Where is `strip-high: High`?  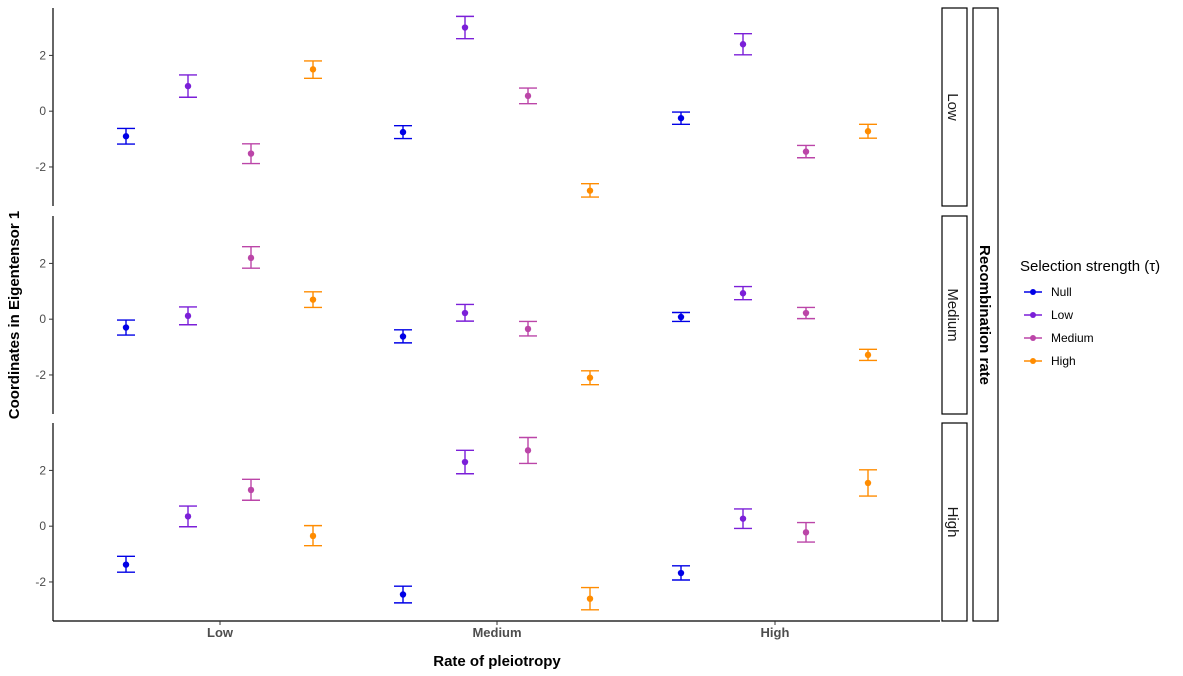 strip-high: High is located at coordinates (954, 522).